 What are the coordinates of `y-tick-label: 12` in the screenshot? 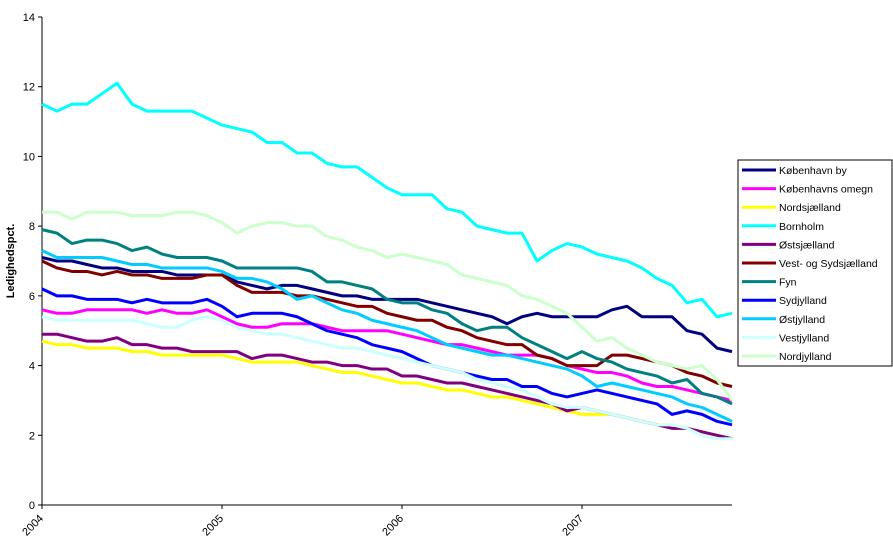 It's located at (29, 88).